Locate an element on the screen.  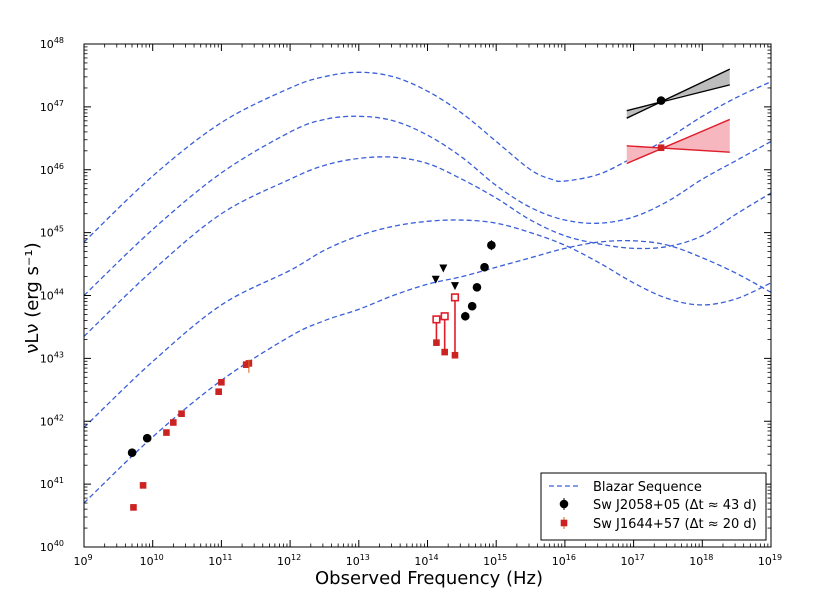
swj1644-xray-point is located at coordinates (661, 148).